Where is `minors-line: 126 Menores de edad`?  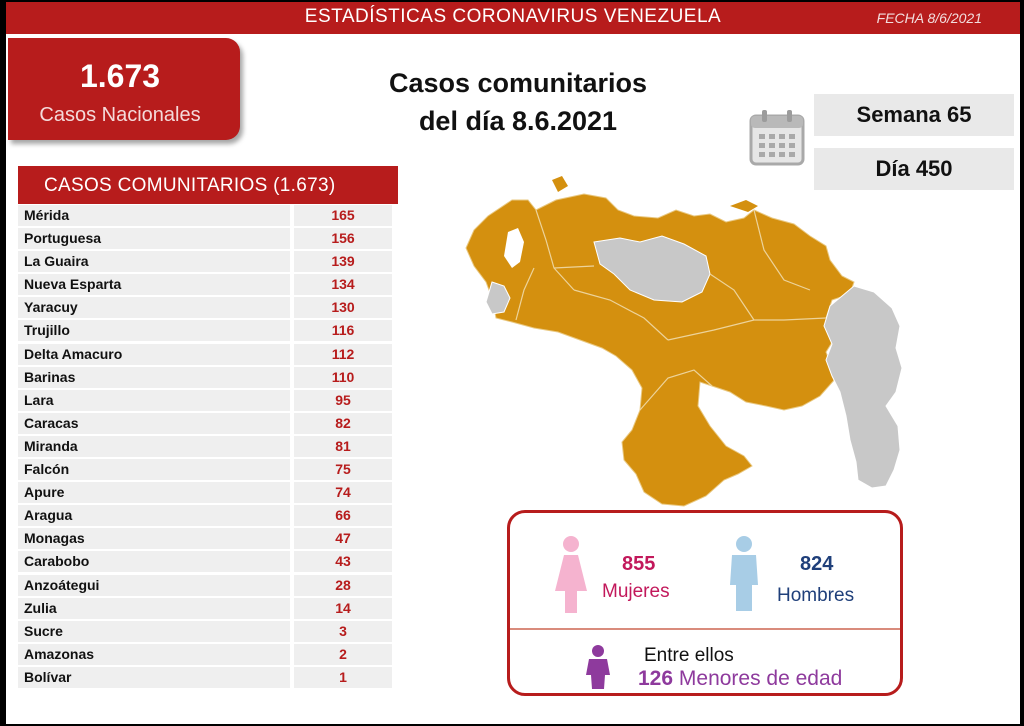
minors-line: 126 Menores de edad is located at coordinates (740, 679).